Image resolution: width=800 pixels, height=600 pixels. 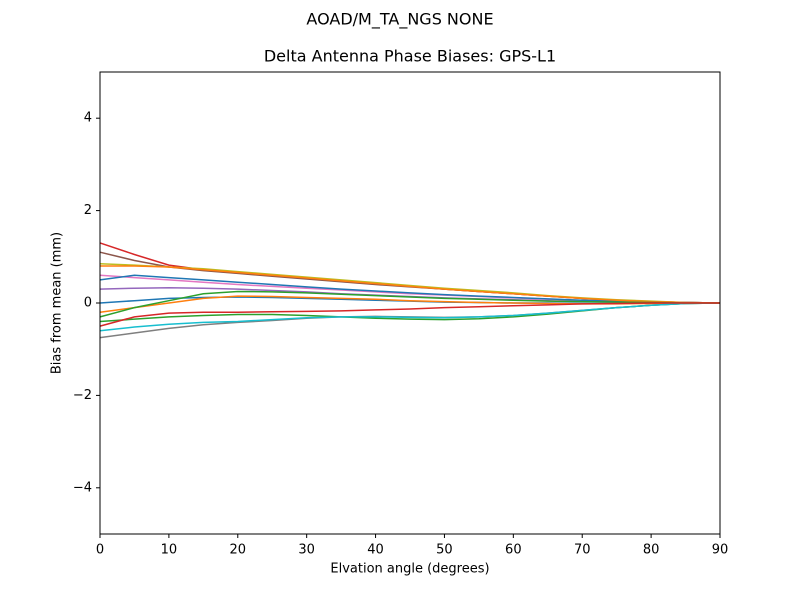 I want to click on x-tick-label: 40, so click(x=375, y=550).